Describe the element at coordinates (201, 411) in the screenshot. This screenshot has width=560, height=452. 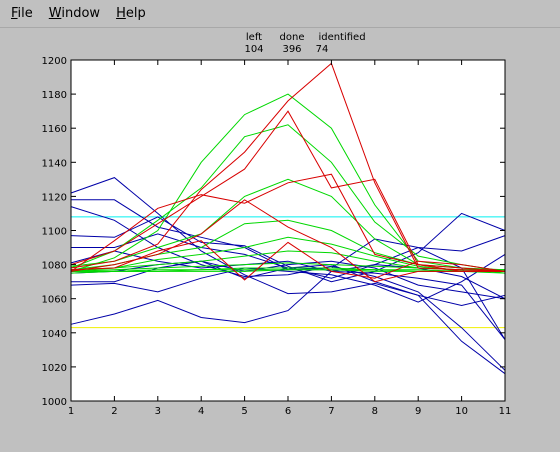
I see `x-tick-label: 4` at that location.